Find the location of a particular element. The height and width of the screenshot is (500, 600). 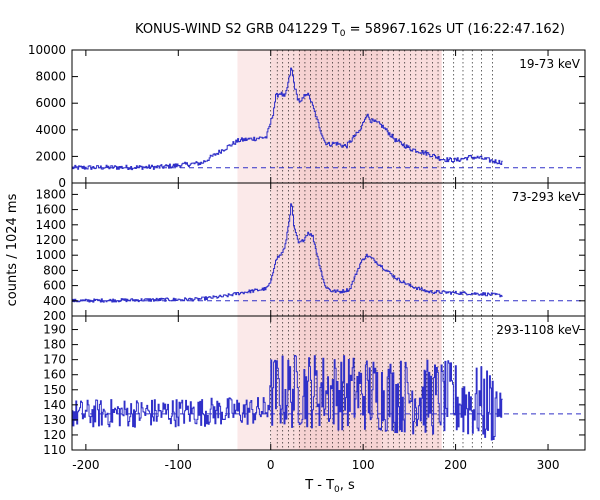

y-tick-label-2-5: 160 is located at coordinates (54, 375).